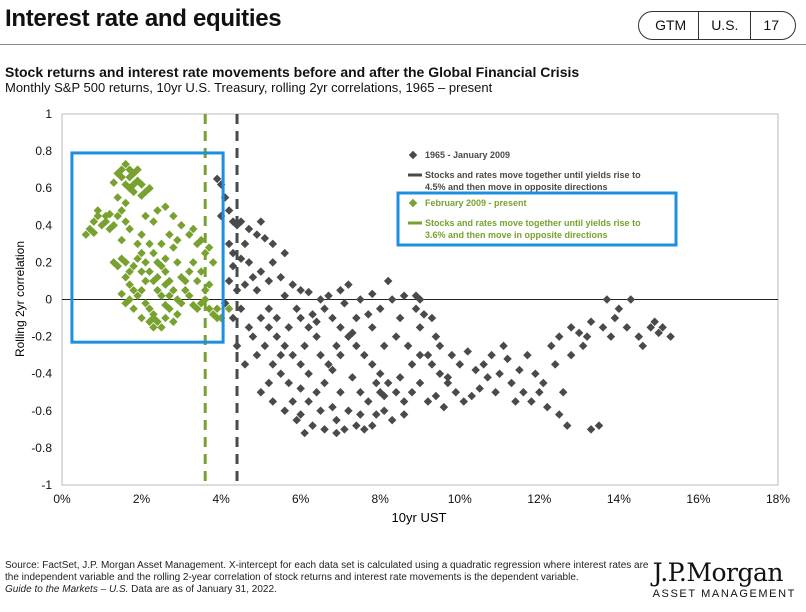  I want to click on data-date-note: Data are as of January 31, 2022., so click(202, 589).